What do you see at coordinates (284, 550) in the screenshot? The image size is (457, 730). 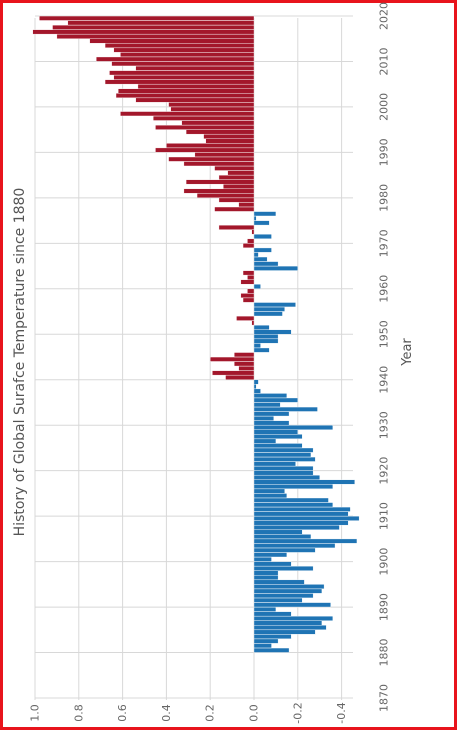 I see `bar-1902` at bounding box center [284, 550].